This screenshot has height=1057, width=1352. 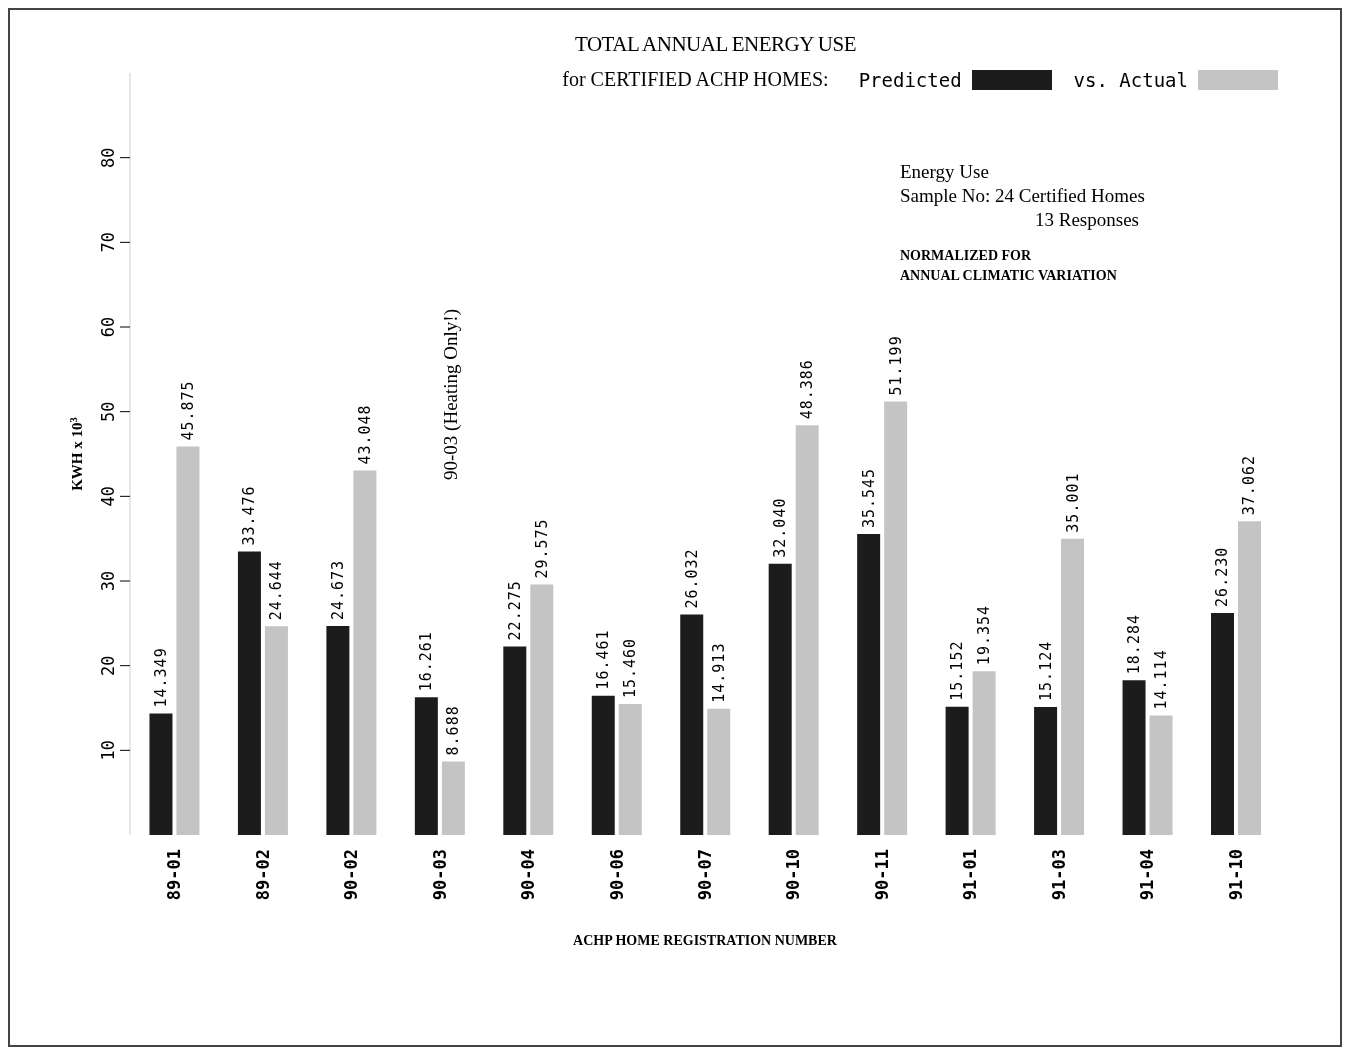 I want to click on x-tick-label: 90-02, so click(x=351, y=875).